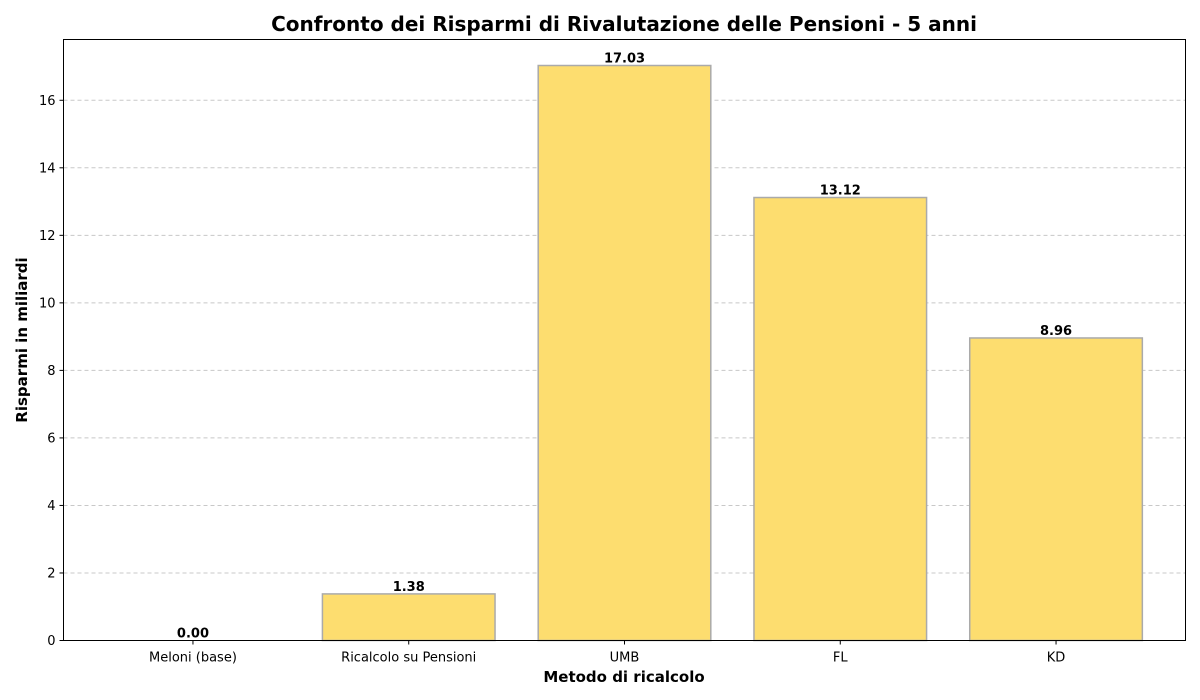 The height and width of the screenshot is (700, 1200). Describe the element at coordinates (51, 641) in the screenshot. I see `y-tick-label: 0` at that location.